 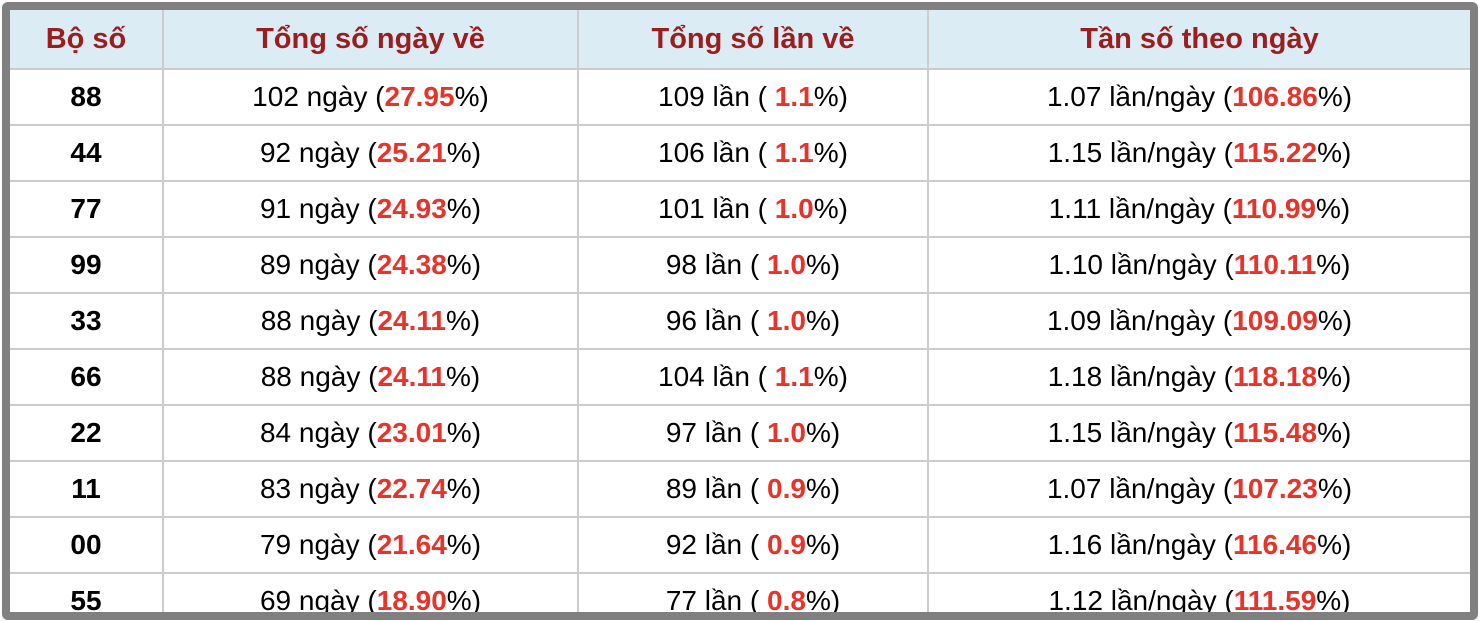 What do you see at coordinates (370, 488) in the screenshot?
I see `total-days-cell: 83 ngày (22.74%)` at bounding box center [370, 488].